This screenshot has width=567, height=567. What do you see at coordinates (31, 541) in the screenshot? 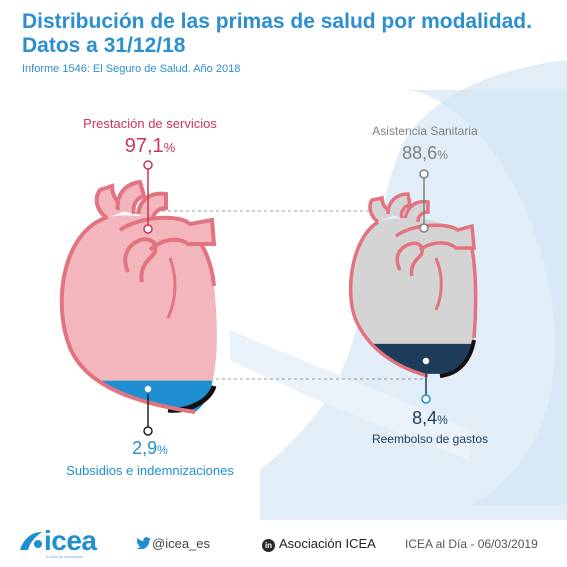
I see `icea-logo-icon` at bounding box center [31, 541].